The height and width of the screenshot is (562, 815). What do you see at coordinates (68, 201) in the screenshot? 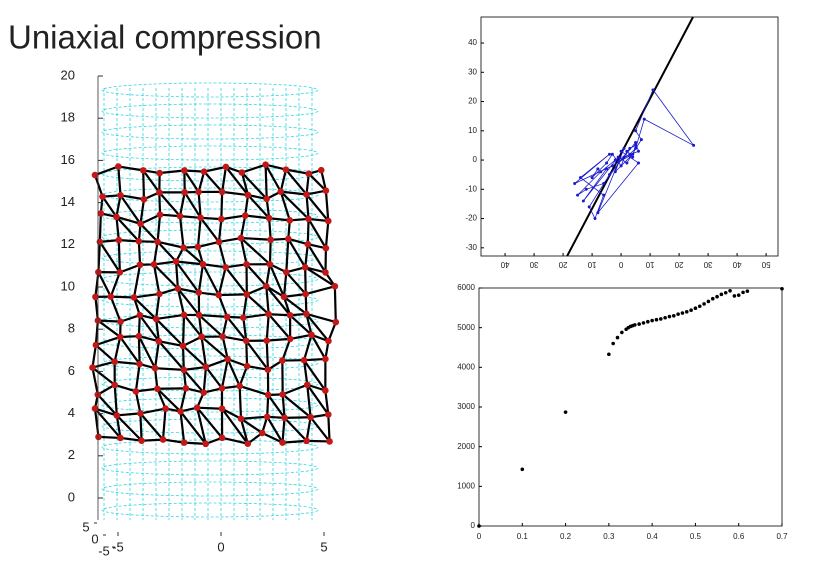
I see `z-tick-label: 14` at bounding box center [68, 201].